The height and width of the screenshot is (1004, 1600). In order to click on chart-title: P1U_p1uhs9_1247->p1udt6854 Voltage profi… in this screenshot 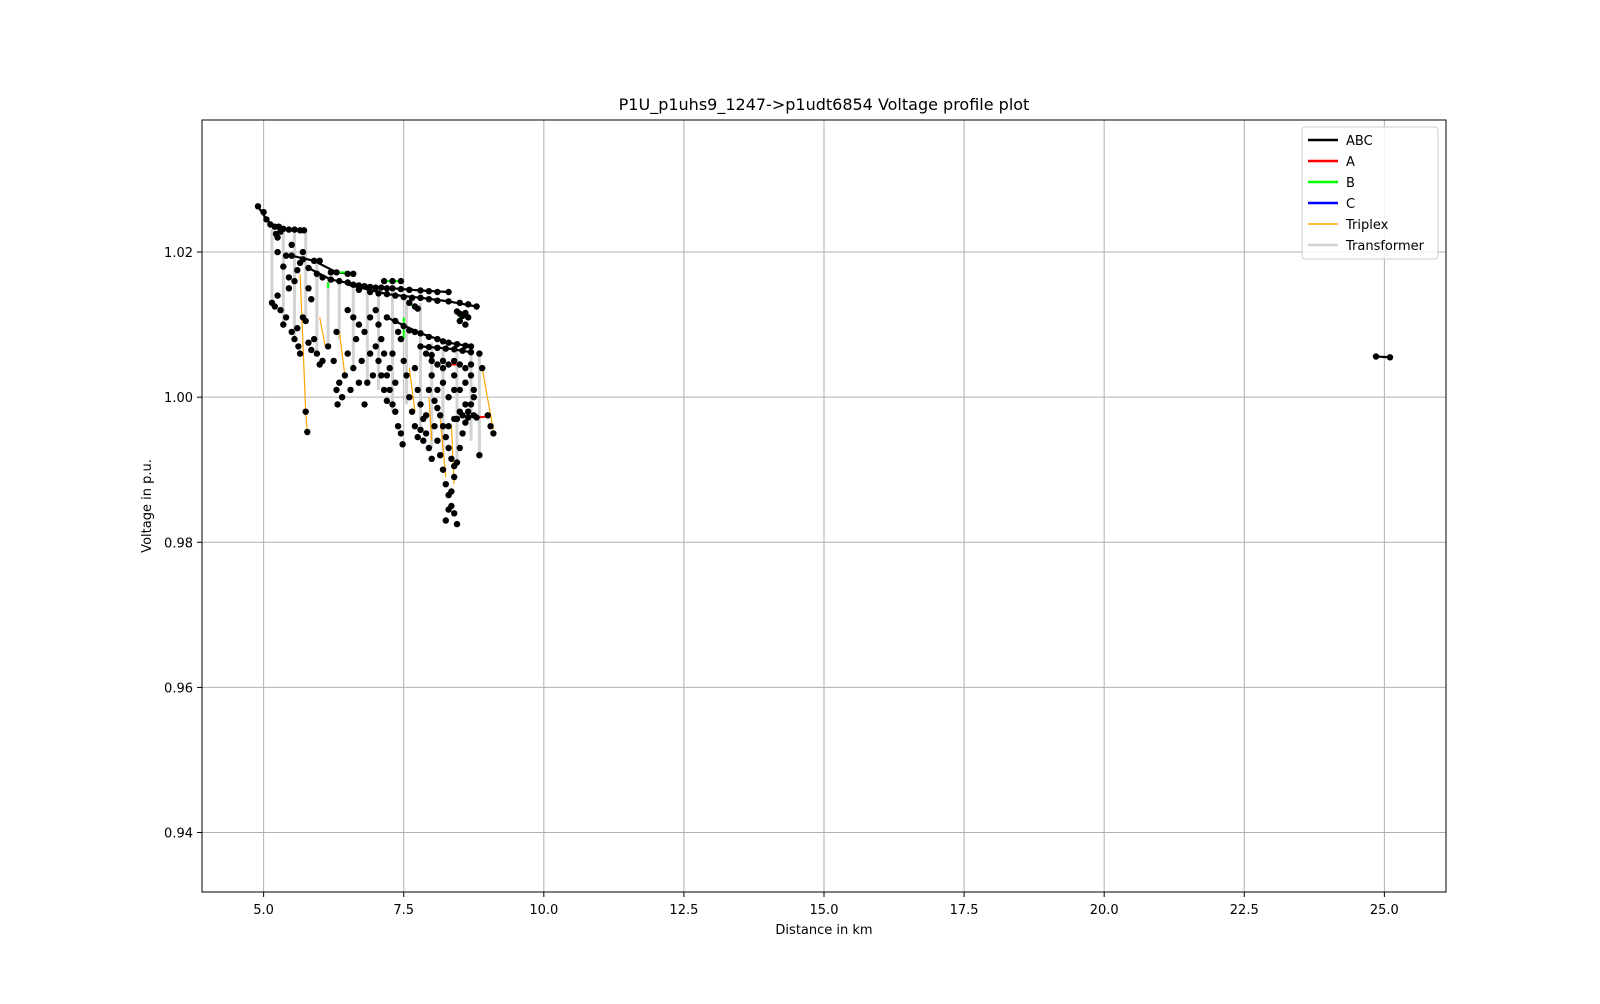, I will do `click(824, 105)`.